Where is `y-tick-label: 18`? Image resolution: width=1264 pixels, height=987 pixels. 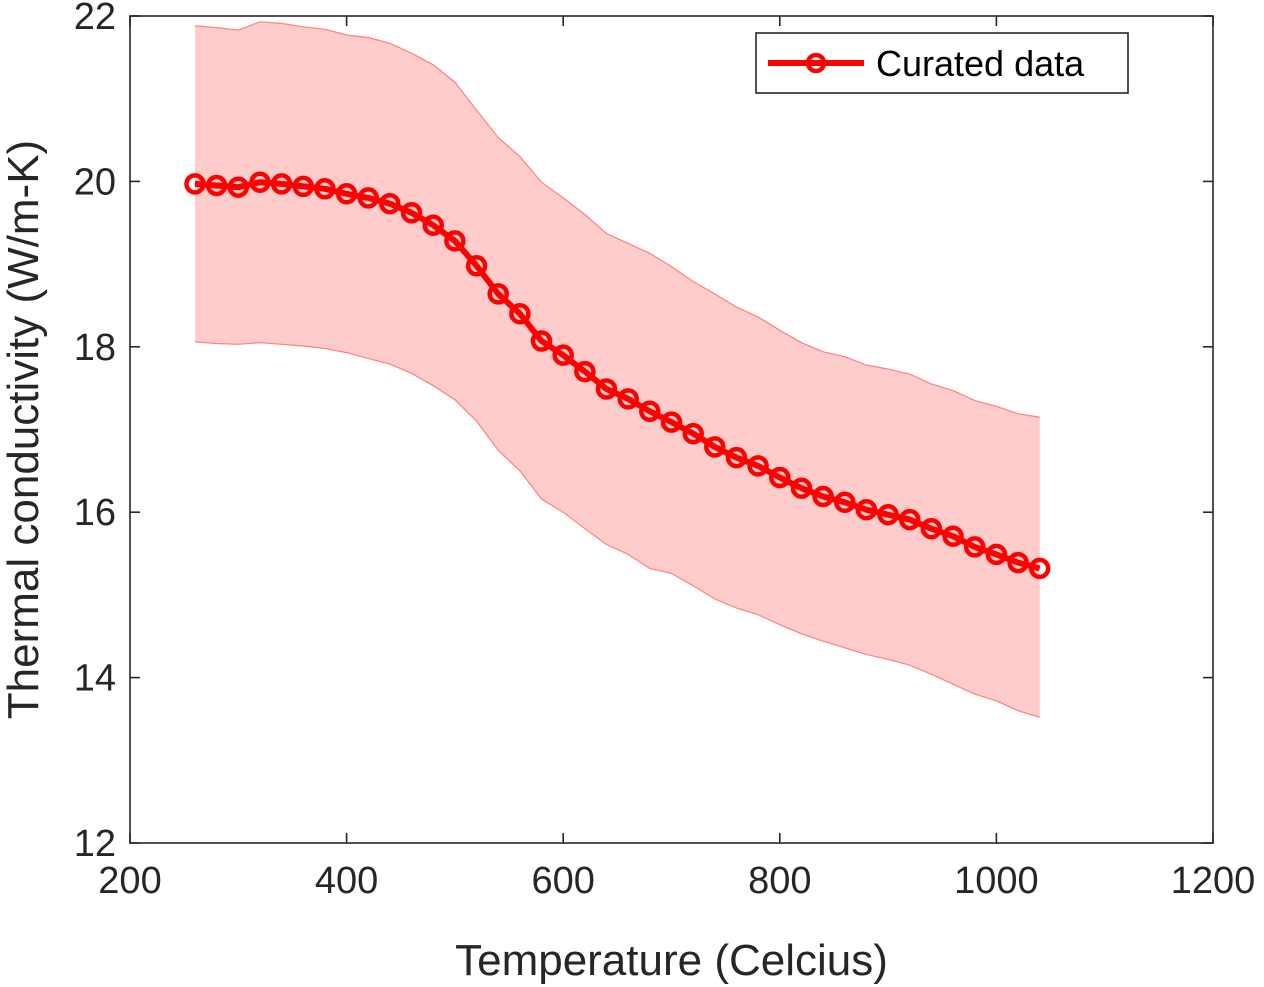 y-tick-label: 18 is located at coordinates (95, 348).